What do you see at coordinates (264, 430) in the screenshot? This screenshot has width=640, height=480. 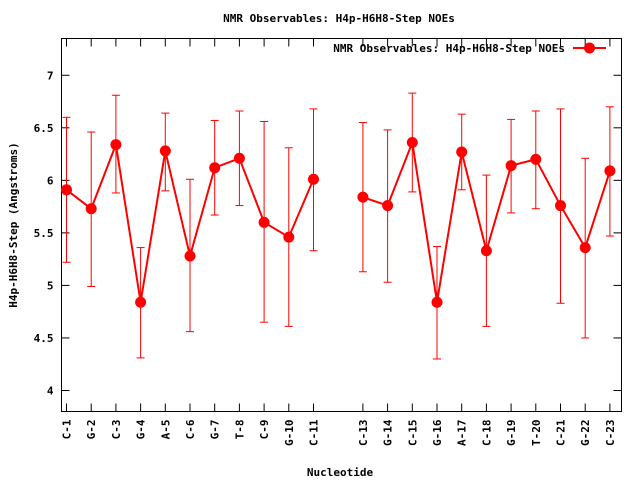 I see `x-tick-label: C-9` at bounding box center [264, 430].